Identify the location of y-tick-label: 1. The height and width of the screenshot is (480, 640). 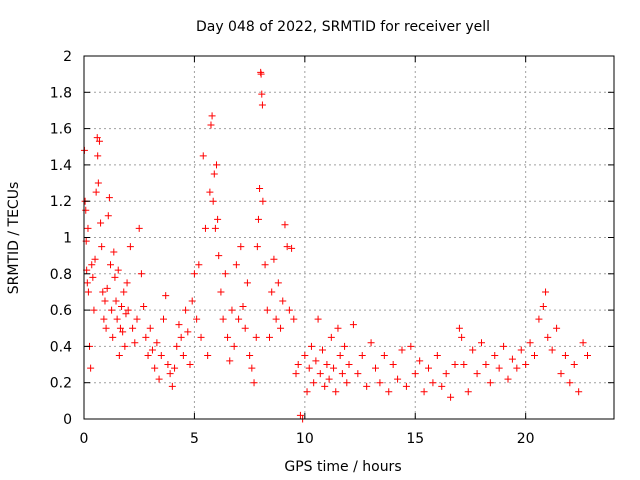
(67, 239).